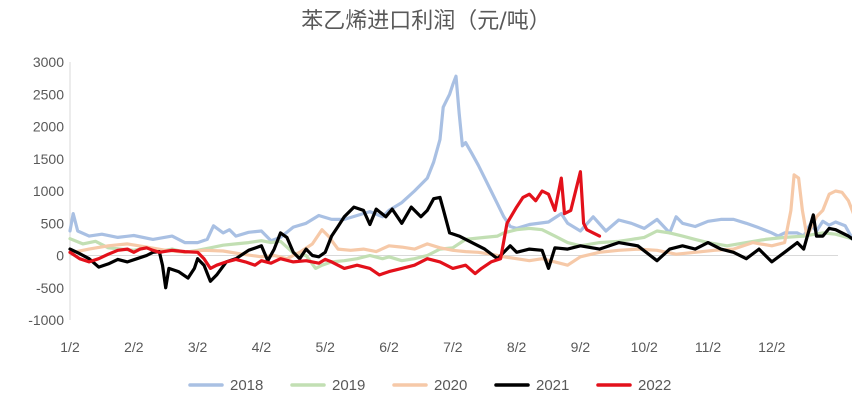 Image resolution: width=852 pixels, height=410 pixels. Describe the element at coordinates (198, 347) in the screenshot. I see `x-tick-label: 3/2` at that location.